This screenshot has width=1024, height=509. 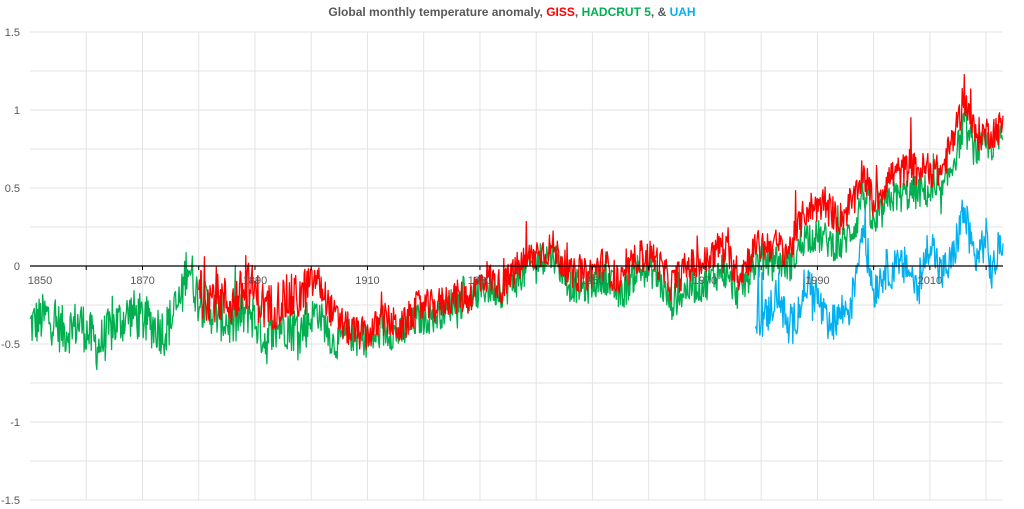 I want to click on title-part-0: Global monthly temperature anomaly,, so click(x=437, y=12).